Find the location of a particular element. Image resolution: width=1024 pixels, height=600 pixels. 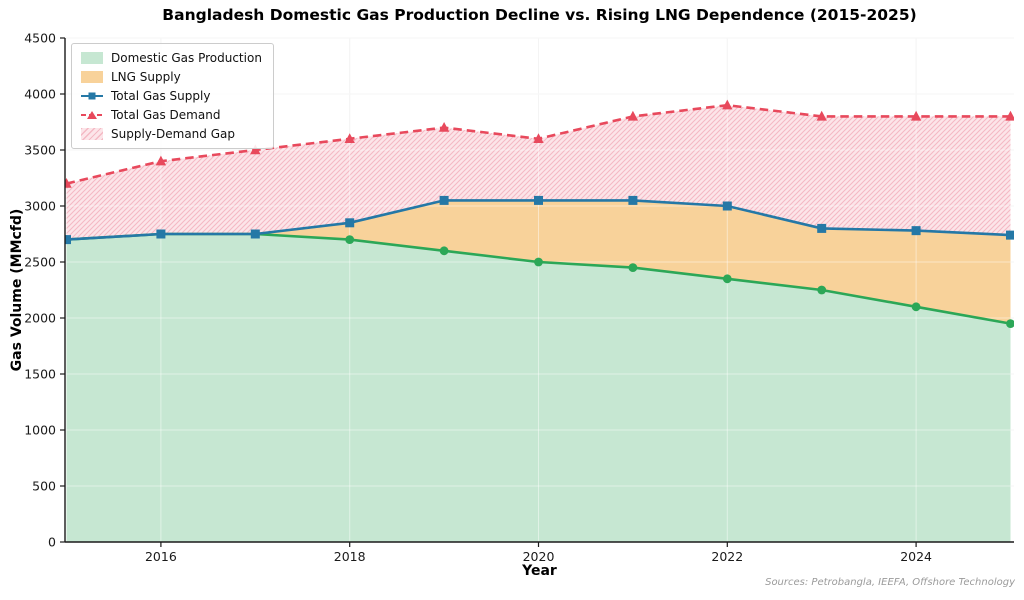

domestic-area-swatch-icon is located at coordinates (92, 58).